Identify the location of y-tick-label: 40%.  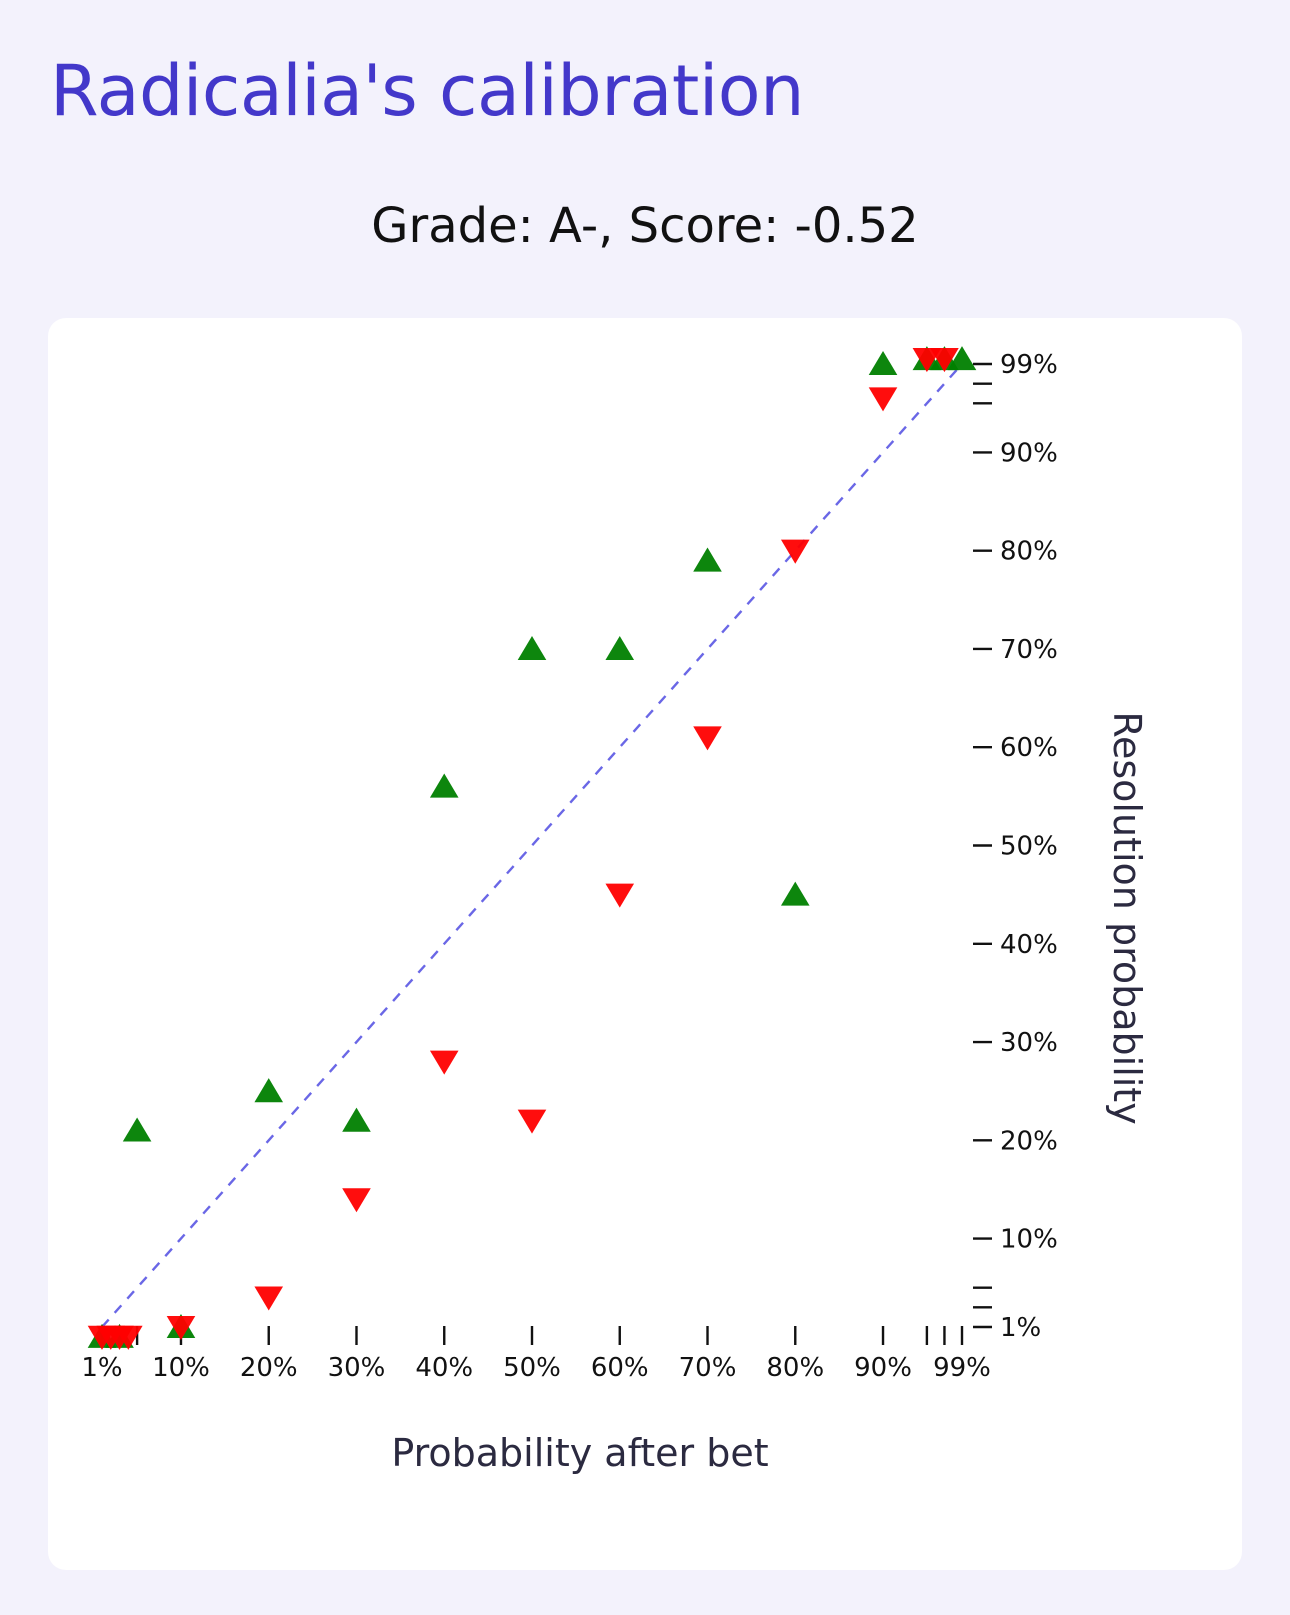
(1029, 945).